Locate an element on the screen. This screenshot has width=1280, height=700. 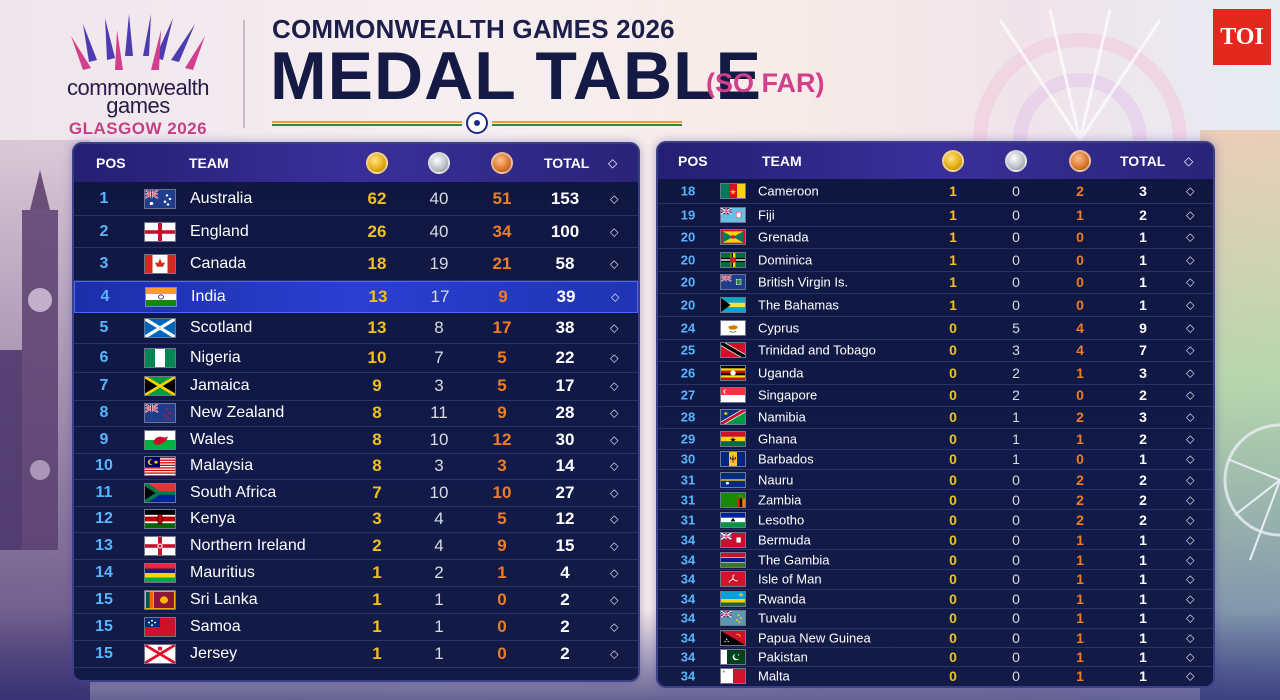
table-row: 18 Cameroon 1 0 2 3 ◇ is located at coordinates (935, 191).